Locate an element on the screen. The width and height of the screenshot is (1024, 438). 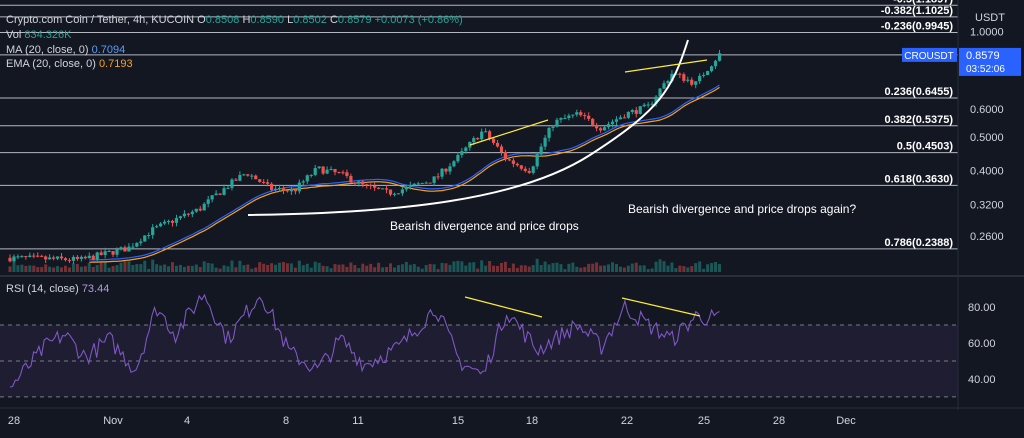
symbol-badge-label: CROUSDT is located at coordinates (928, 56).